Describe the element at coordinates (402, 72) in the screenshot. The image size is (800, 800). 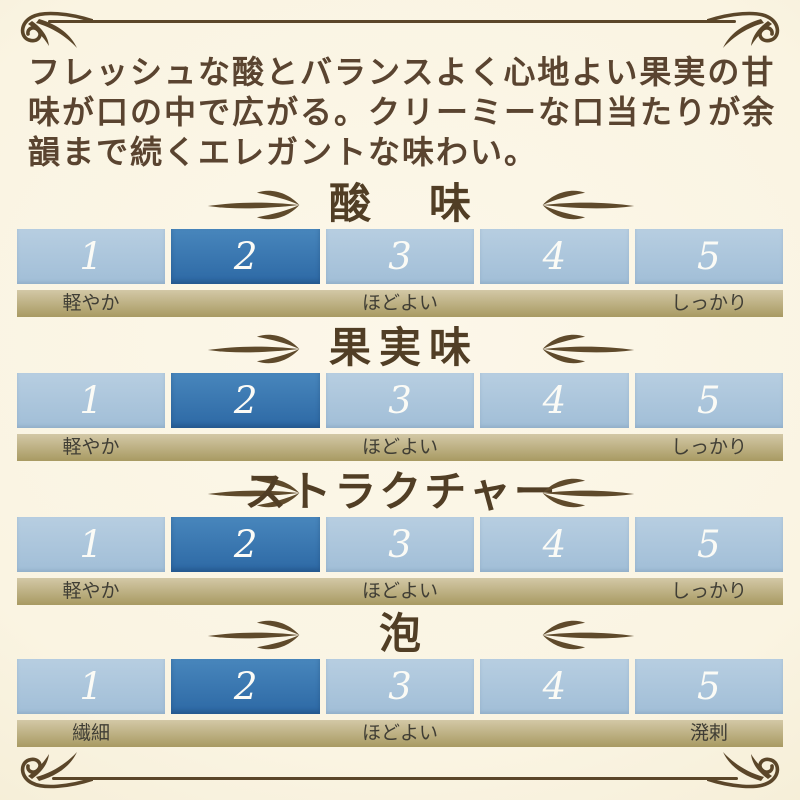
I see `description-line: フレッシュな酸とバランスよく心地よい果実の甘` at that location.